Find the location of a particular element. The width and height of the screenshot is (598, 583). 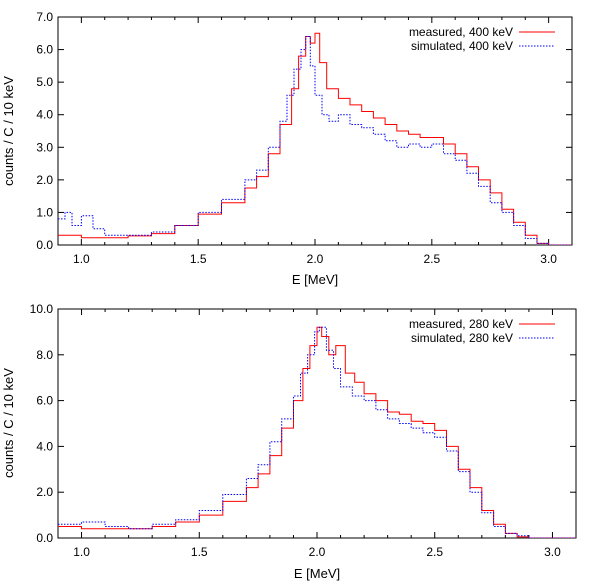

legend-label: measured, 400 keV is located at coordinates (461, 32).